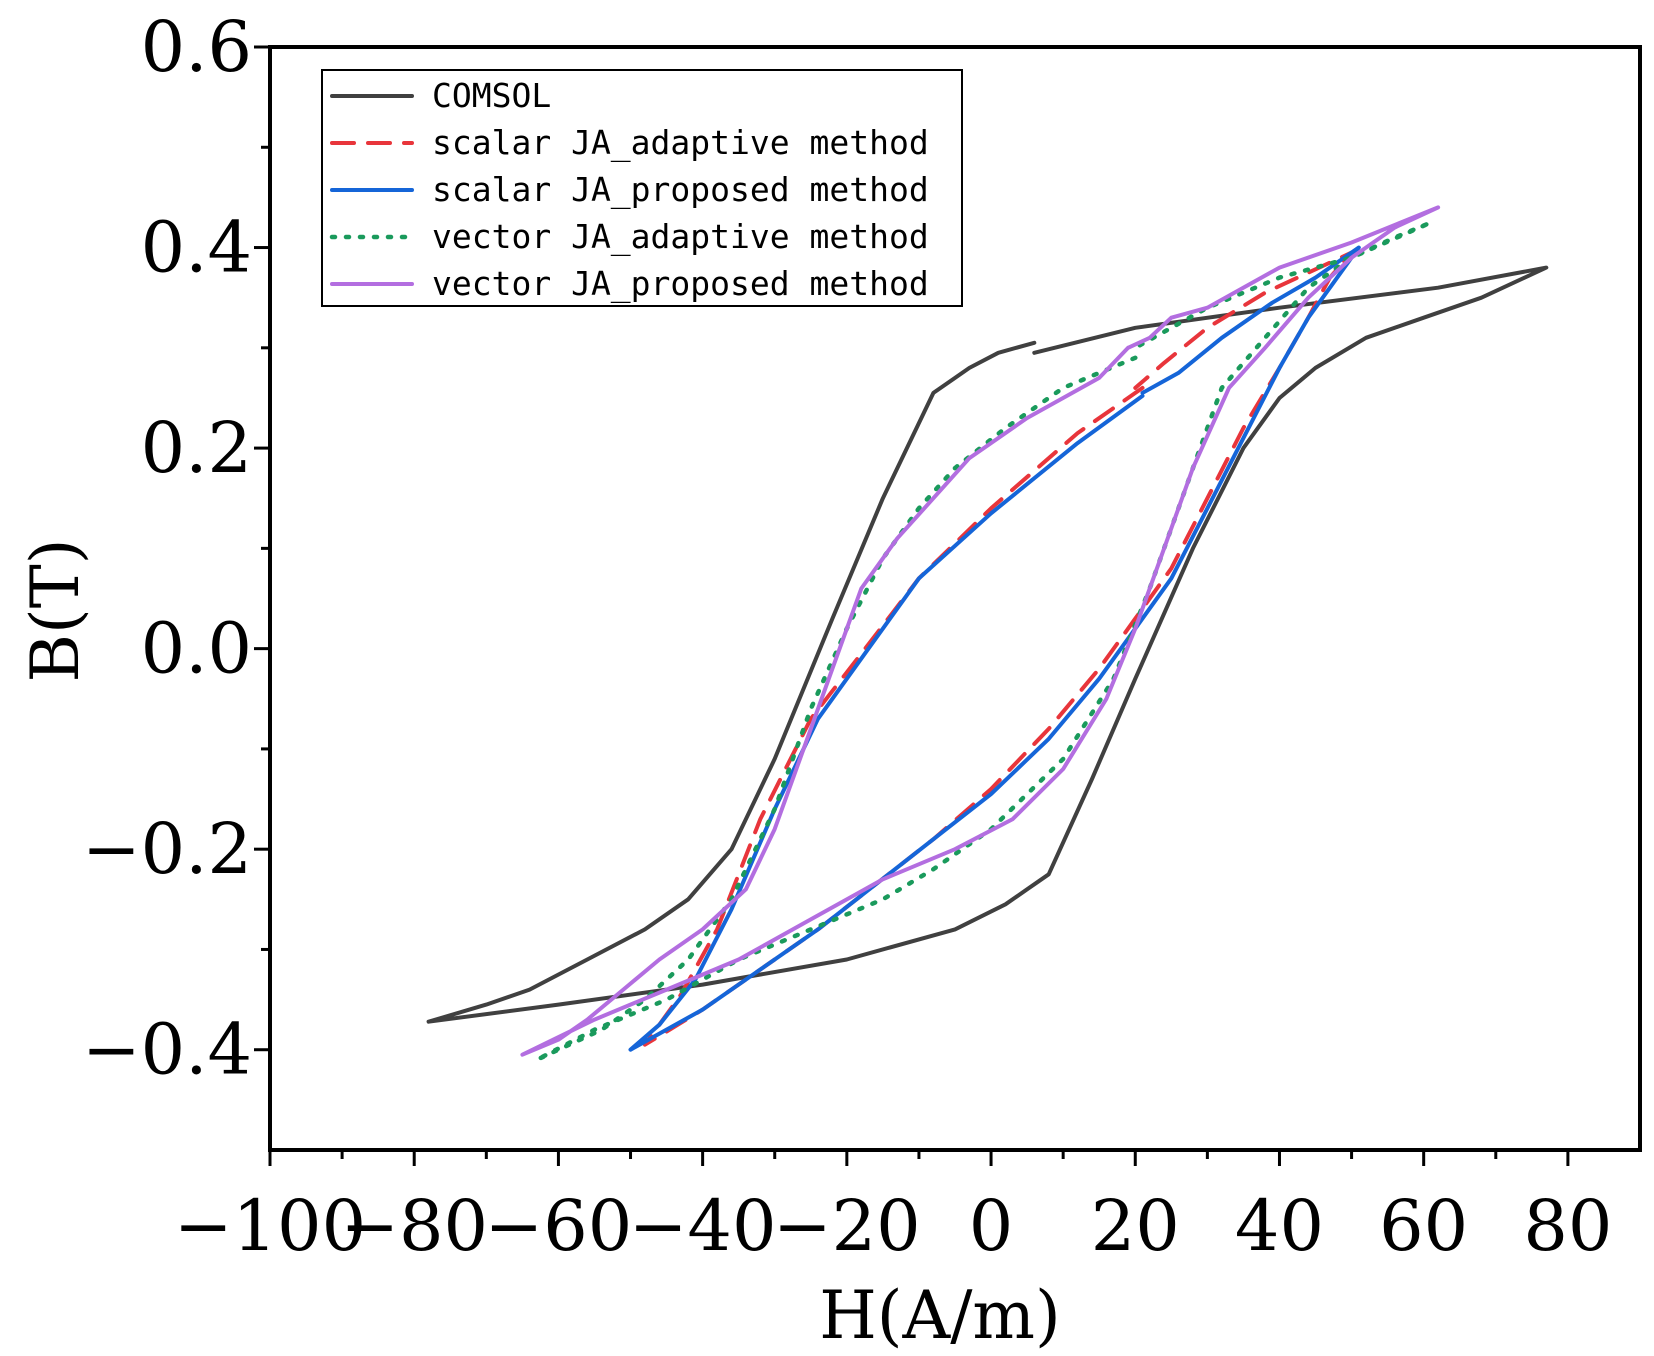 This screenshot has height=1356, width=1654. Describe the element at coordinates (1135, 1226) in the screenshot. I see `x-tick-label: 20` at that location.